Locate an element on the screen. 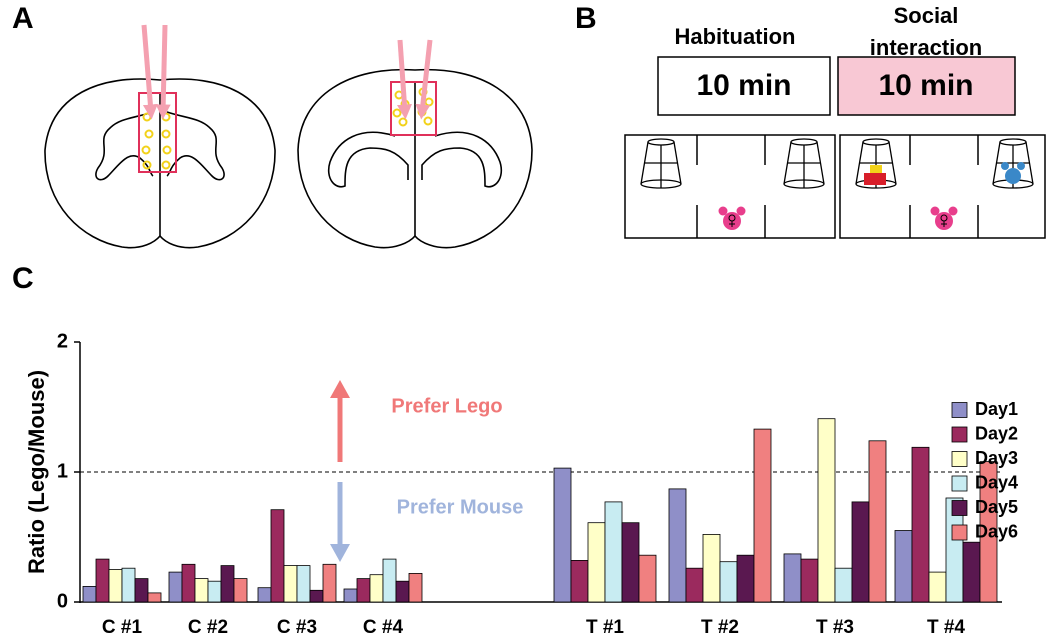  arena is located at coordinates (835, 186).